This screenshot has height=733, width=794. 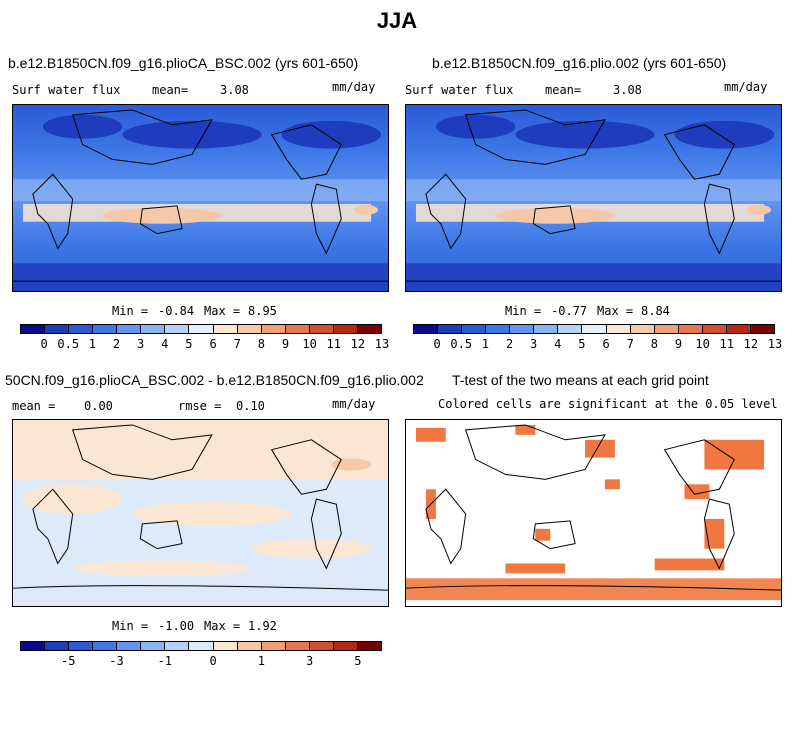 I want to click on panel2-max-label: Max =, so click(x=615, y=311).